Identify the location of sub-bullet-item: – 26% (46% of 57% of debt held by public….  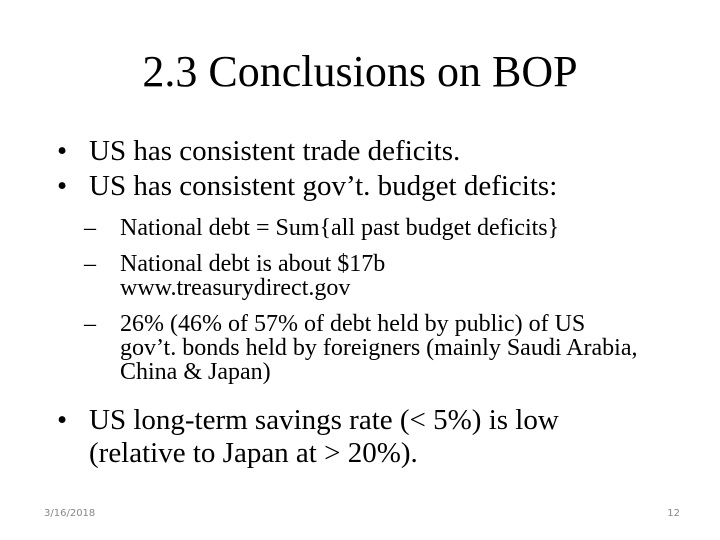
(362, 348).